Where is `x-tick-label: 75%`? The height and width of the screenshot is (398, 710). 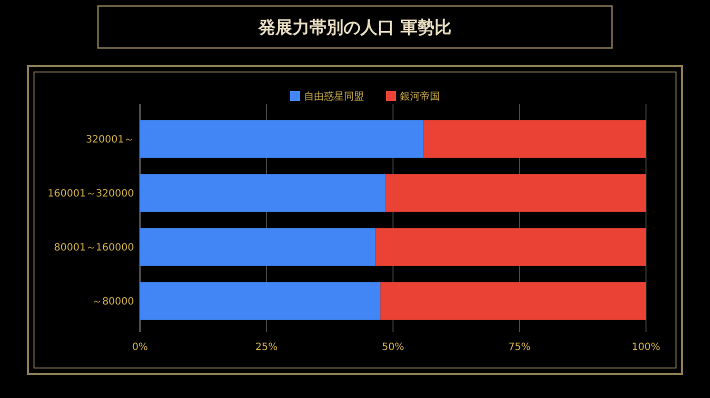
x-tick-label: 75% is located at coordinates (519, 347).